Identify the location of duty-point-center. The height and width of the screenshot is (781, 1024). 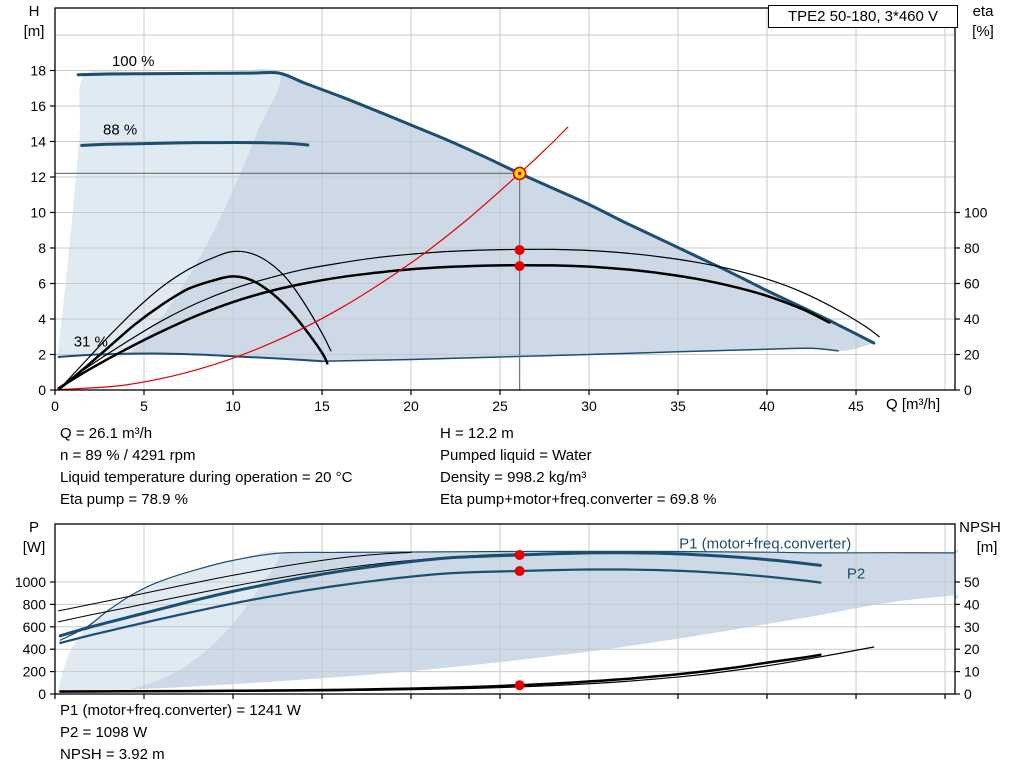
(519, 173).